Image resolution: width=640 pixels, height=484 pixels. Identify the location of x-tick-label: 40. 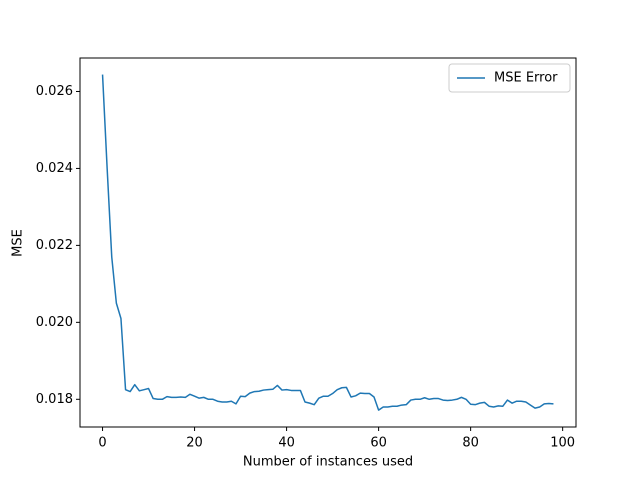
(286, 443).